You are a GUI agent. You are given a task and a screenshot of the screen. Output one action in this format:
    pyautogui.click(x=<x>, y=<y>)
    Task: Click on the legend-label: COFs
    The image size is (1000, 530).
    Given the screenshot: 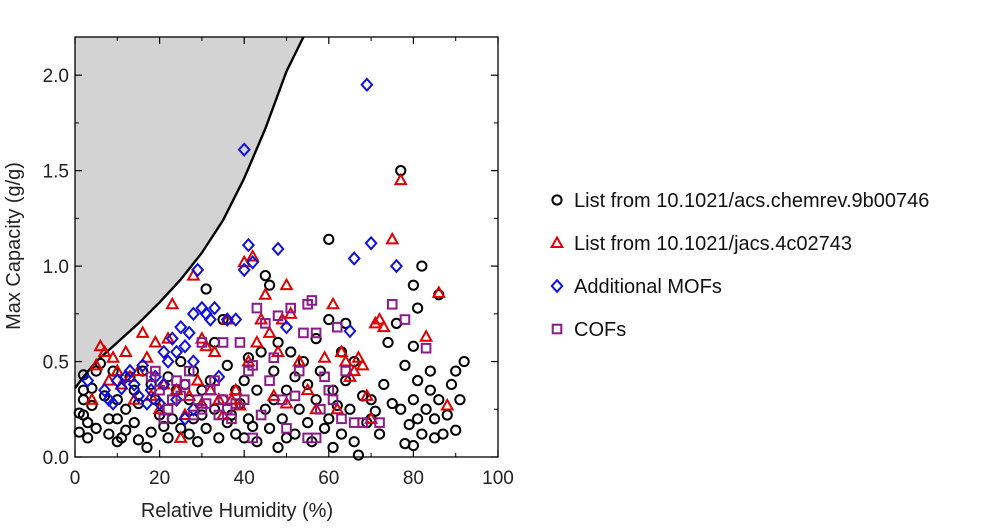 What is the action you would take?
    pyautogui.click(x=600, y=330)
    